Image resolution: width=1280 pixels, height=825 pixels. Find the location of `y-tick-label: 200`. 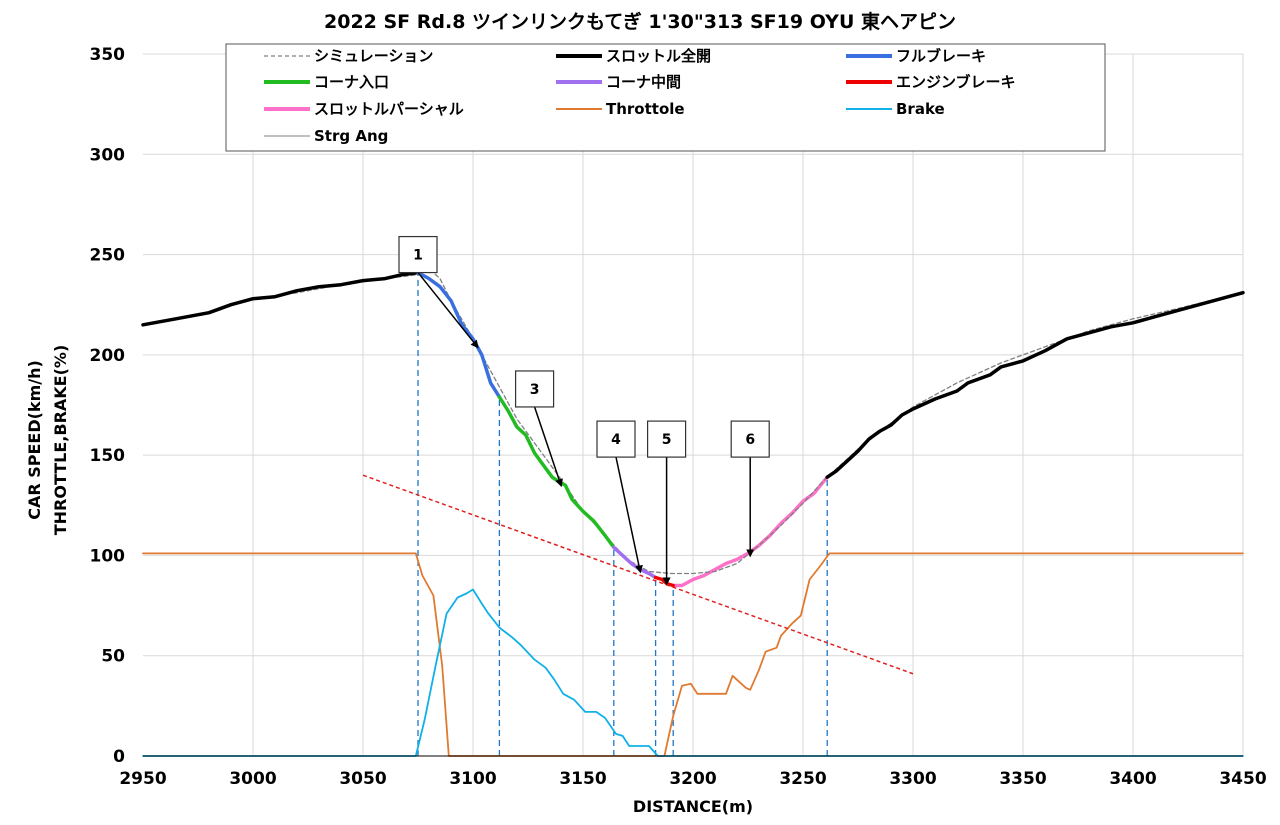

y-tick-label: 200 is located at coordinates (108, 356).